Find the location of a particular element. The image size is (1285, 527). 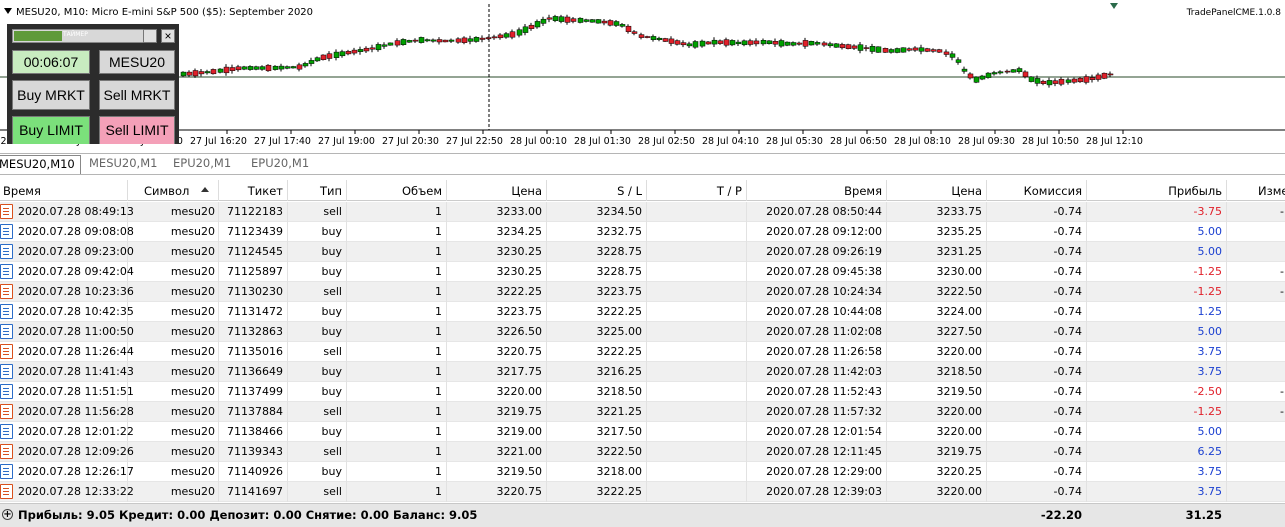

sell-market-button: Sell MRKT is located at coordinates (137, 95).